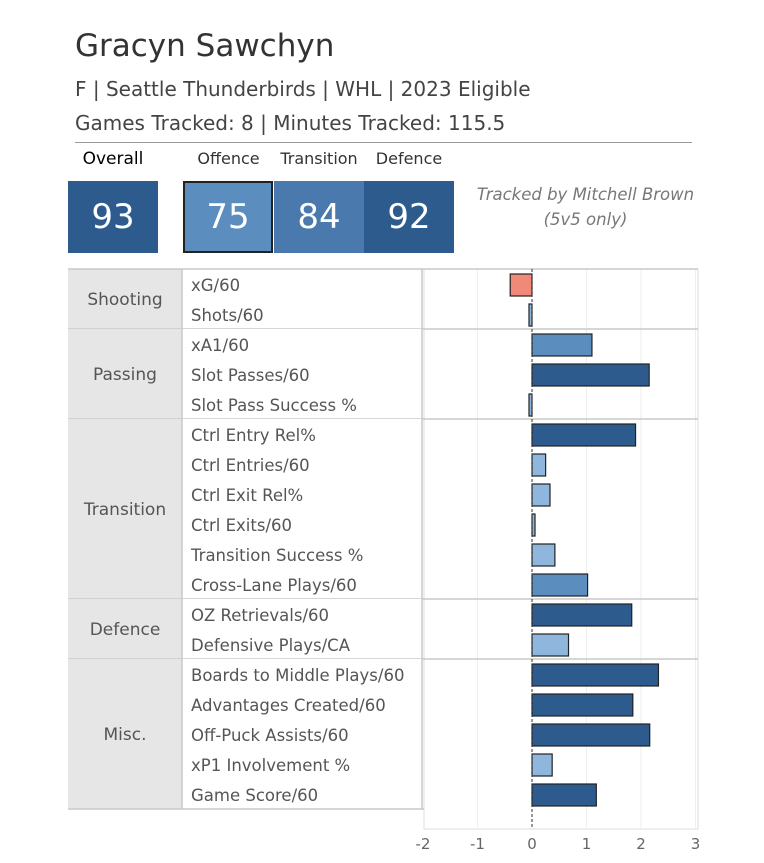  I want to click on defence-label: Defence, so click(409, 158).